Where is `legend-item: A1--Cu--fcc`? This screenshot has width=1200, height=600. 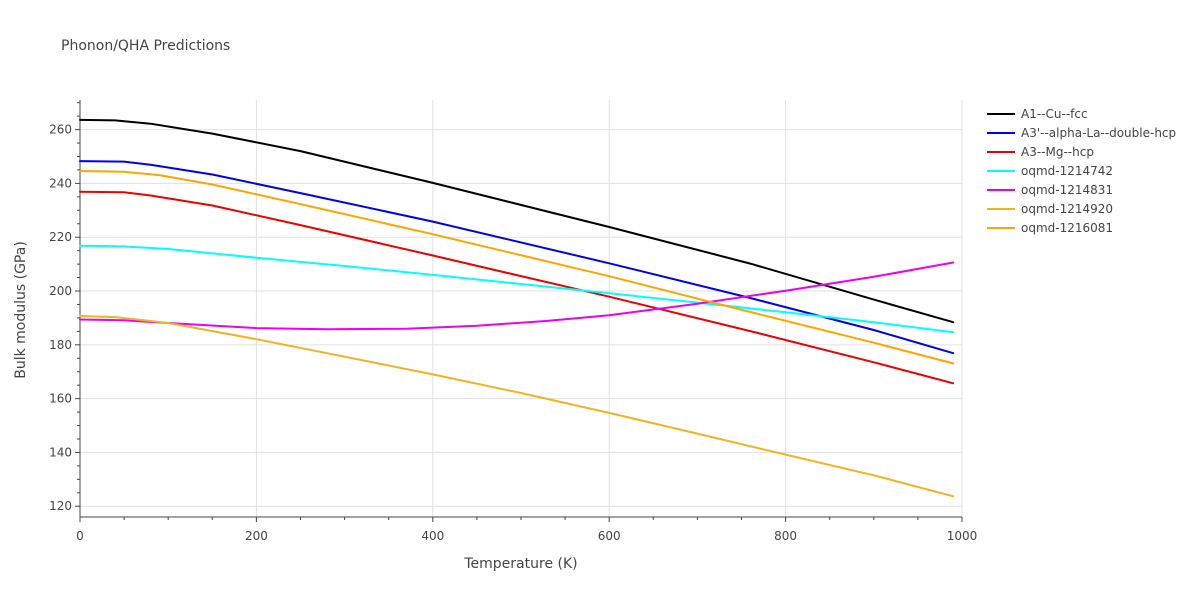 legend-item: A1--Cu--fcc is located at coordinates (1037, 114).